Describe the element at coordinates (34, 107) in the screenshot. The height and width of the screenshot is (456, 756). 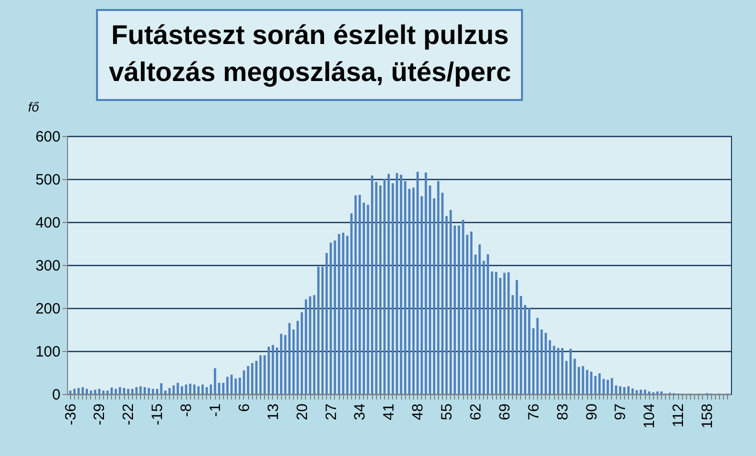
I see `y-axis-title: fő` at that location.